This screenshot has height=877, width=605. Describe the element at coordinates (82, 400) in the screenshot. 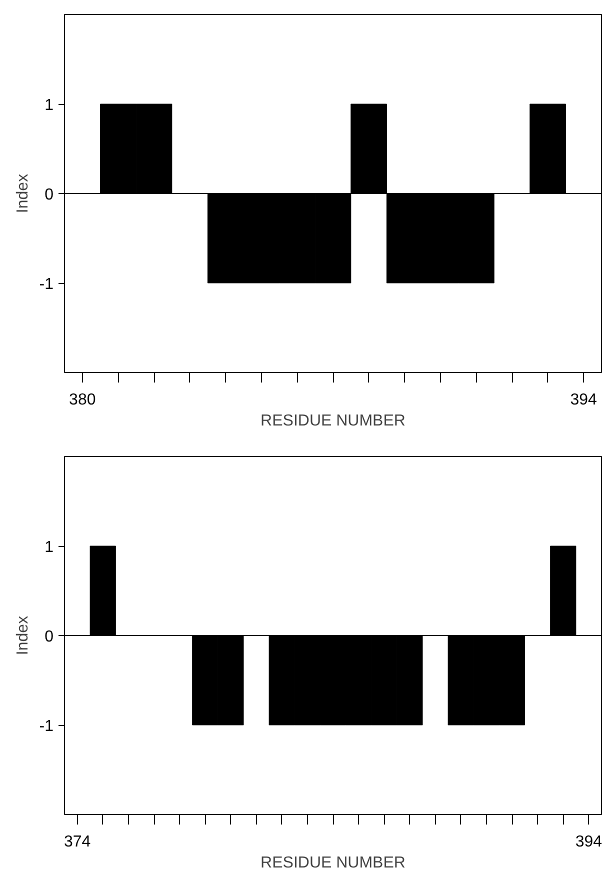

I see `x-tick-label: 380` at that location.